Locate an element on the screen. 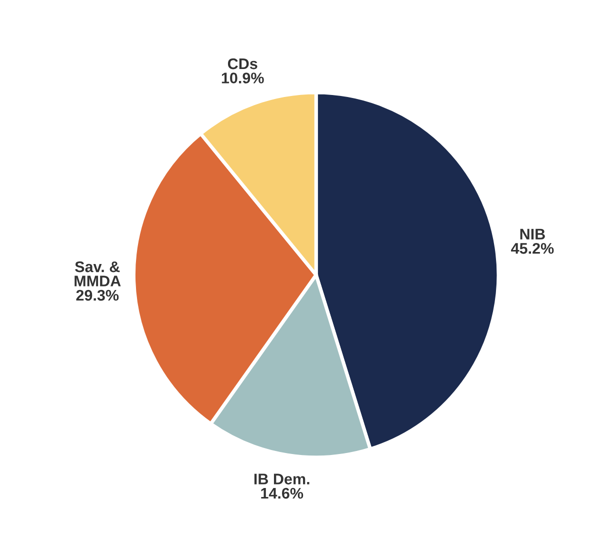  slice-label: Sav. & MMDA is located at coordinates (97, 273).